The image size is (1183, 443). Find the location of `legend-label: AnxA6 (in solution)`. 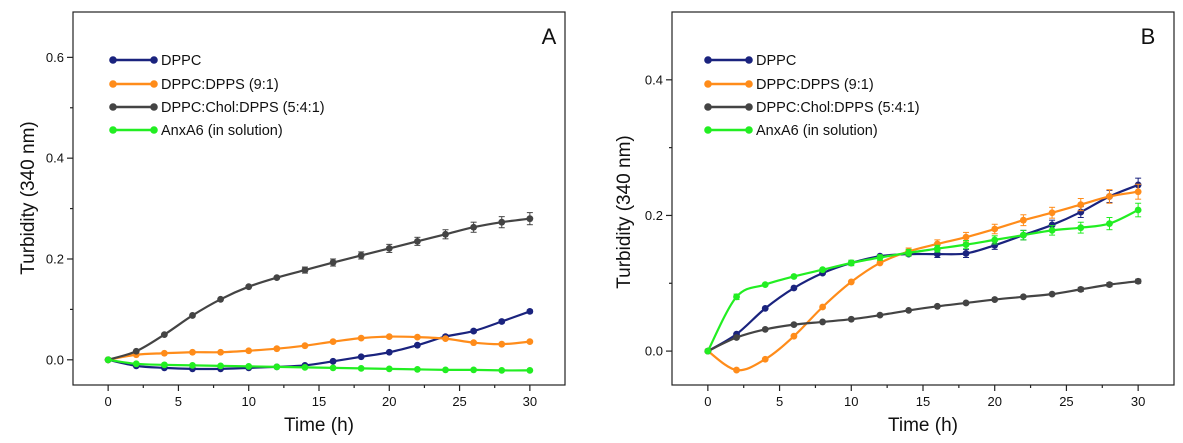

legend-label: AnxA6 (in solution) is located at coordinates (222, 131).